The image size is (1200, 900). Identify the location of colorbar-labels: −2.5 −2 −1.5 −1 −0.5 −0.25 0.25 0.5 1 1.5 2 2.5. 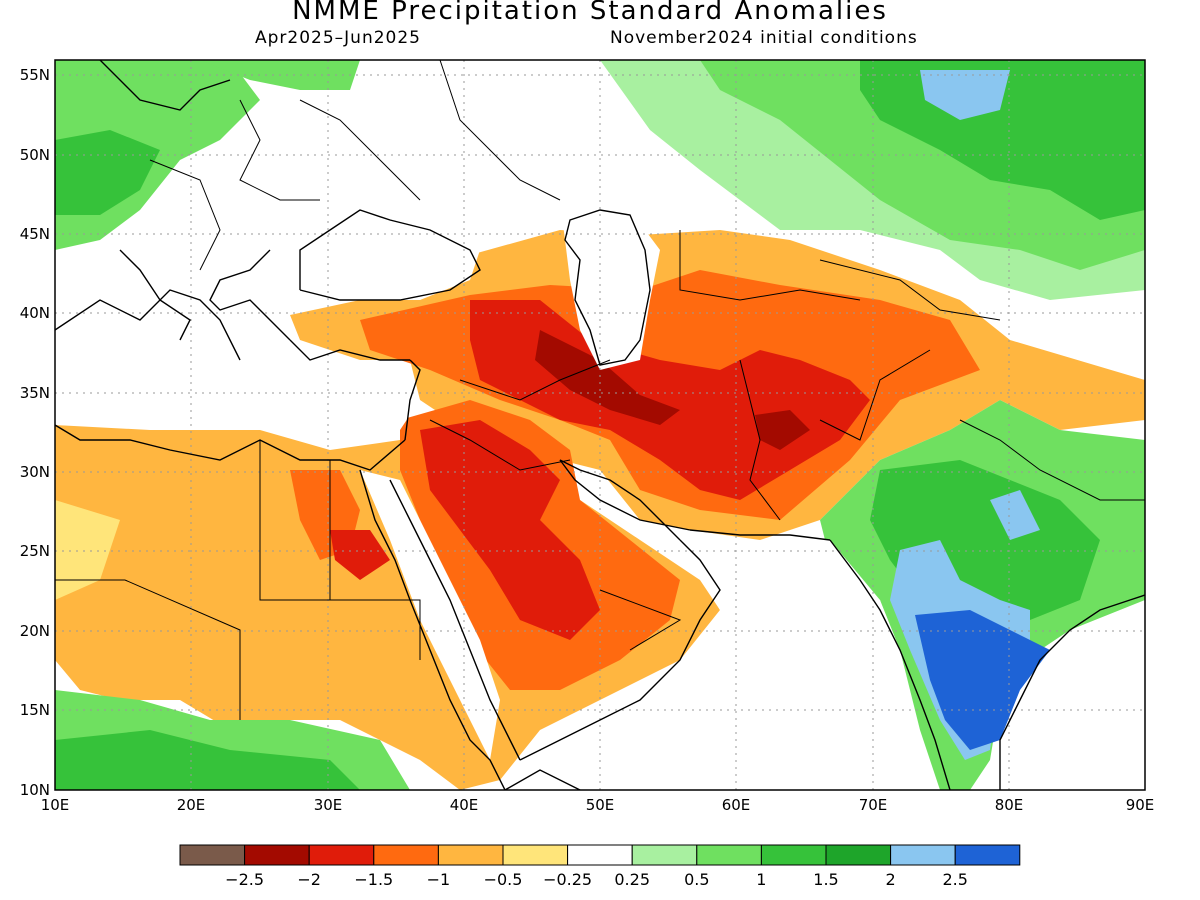
(596, 879).